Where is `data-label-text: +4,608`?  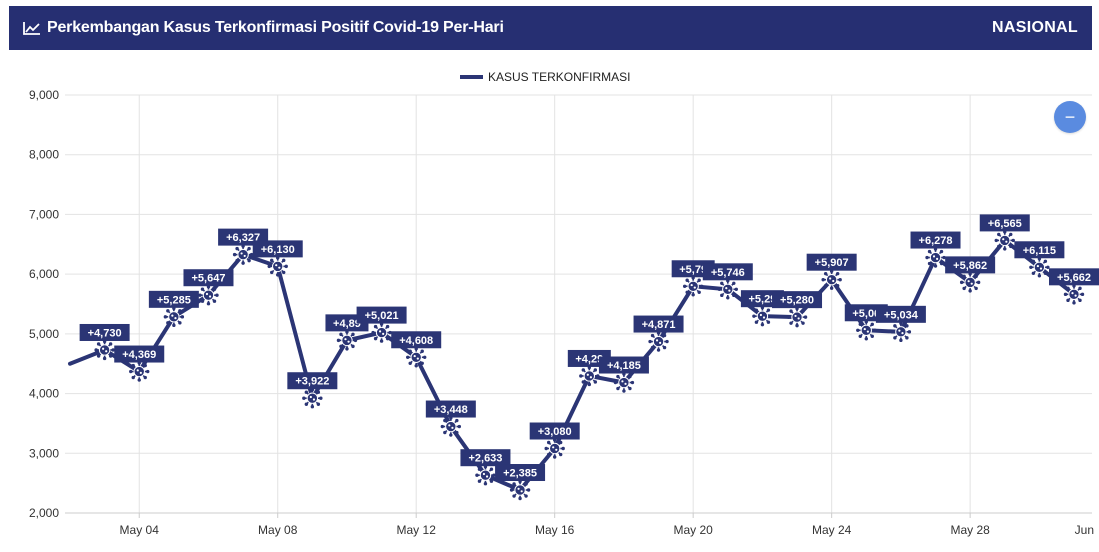 data-label-text: +4,608 is located at coordinates (416, 341).